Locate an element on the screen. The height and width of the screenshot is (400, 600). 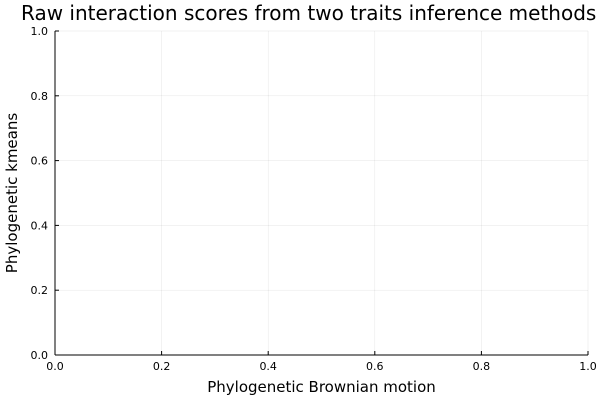
x-tick-label: 0.4 is located at coordinates (268, 366).